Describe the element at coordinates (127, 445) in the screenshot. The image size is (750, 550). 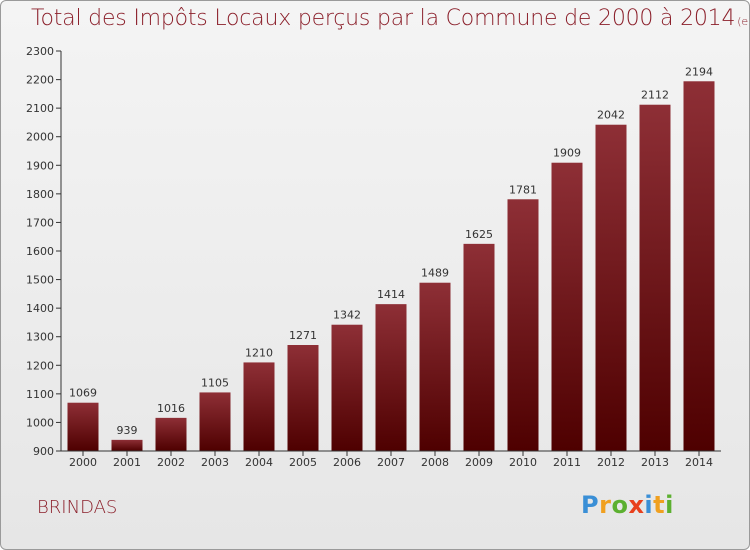
I see `bar-2001` at that location.